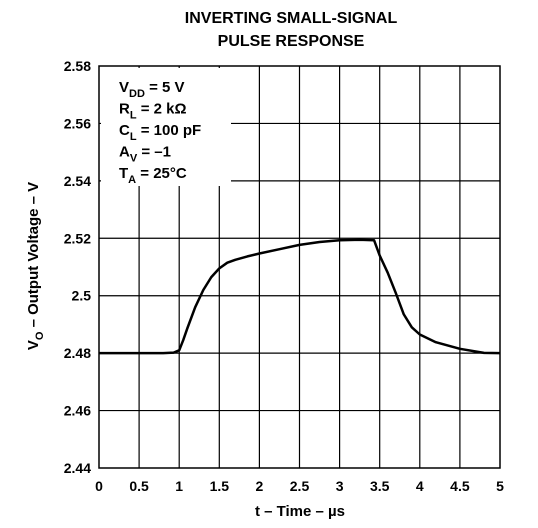 This screenshot has height=528, width=538. I want to click on x-axis-label: t – Time – µs, so click(300, 511).